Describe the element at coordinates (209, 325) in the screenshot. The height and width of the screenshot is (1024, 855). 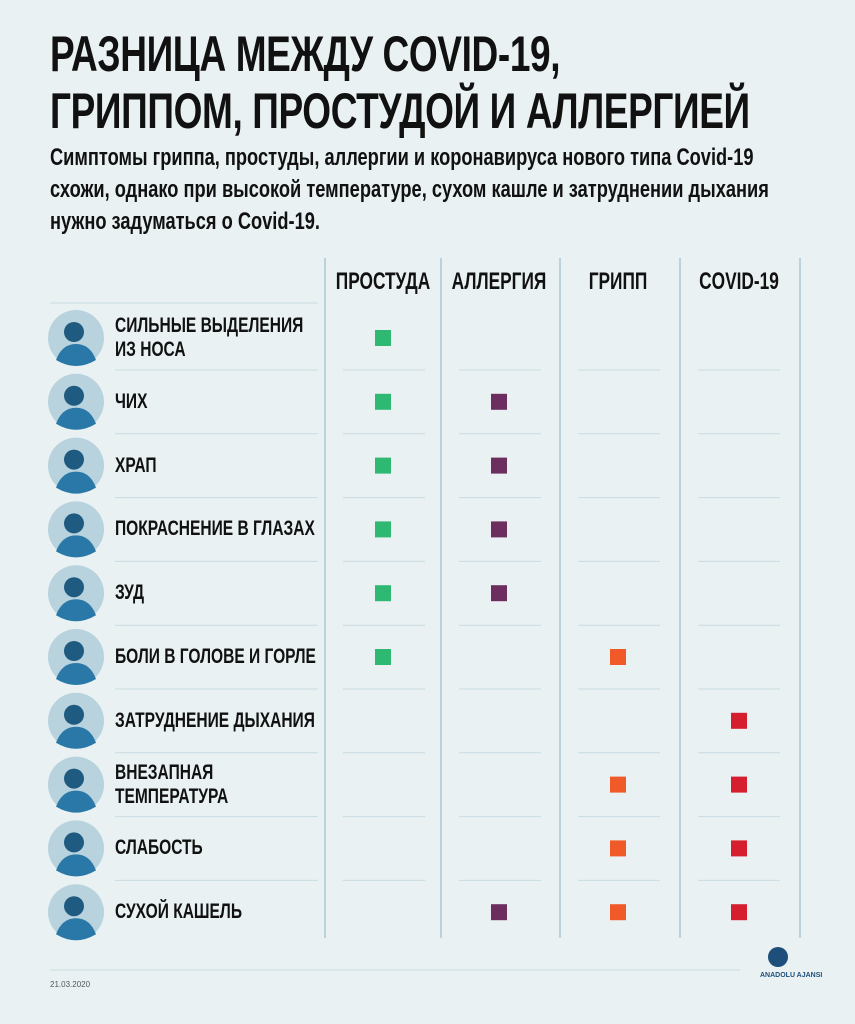
I see `row-label-line: СИЛЬНЫЕ ВЫДЕЛЕНИЯ` at that location.